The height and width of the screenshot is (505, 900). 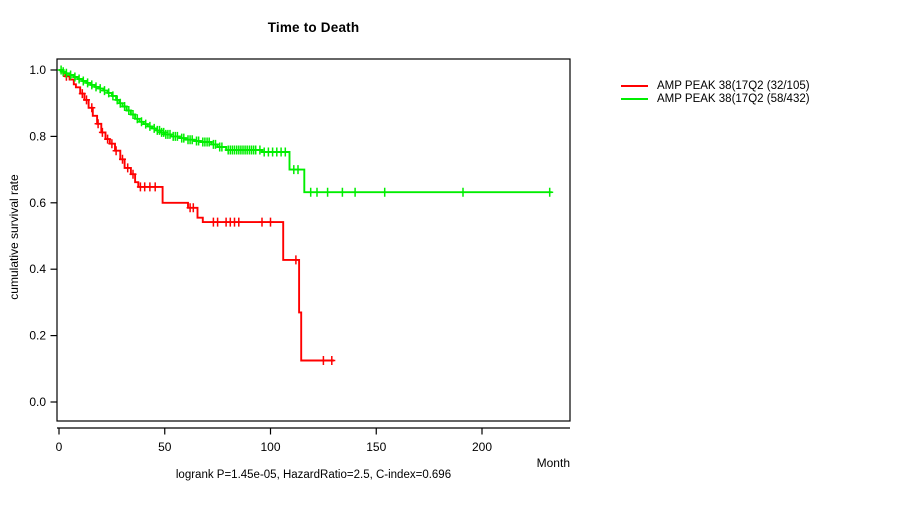 What do you see at coordinates (37, 402) in the screenshot?
I see `y-tick-label: 0.0` at bounding box center [37, 402].